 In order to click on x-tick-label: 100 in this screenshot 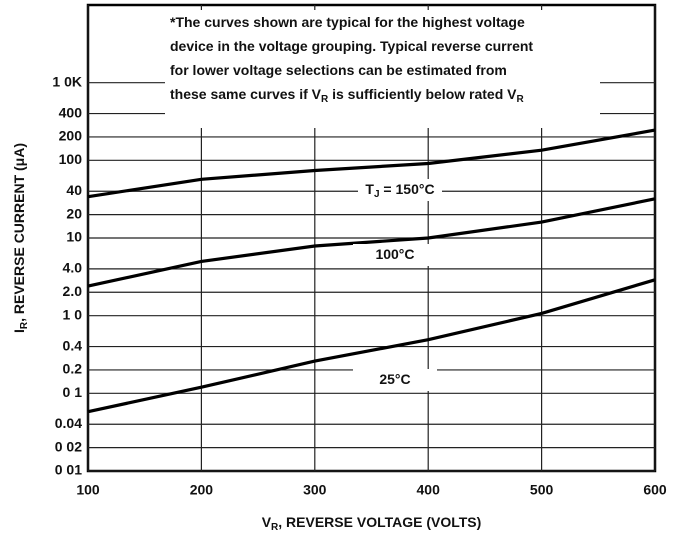, I will do `click(88, 490)`.